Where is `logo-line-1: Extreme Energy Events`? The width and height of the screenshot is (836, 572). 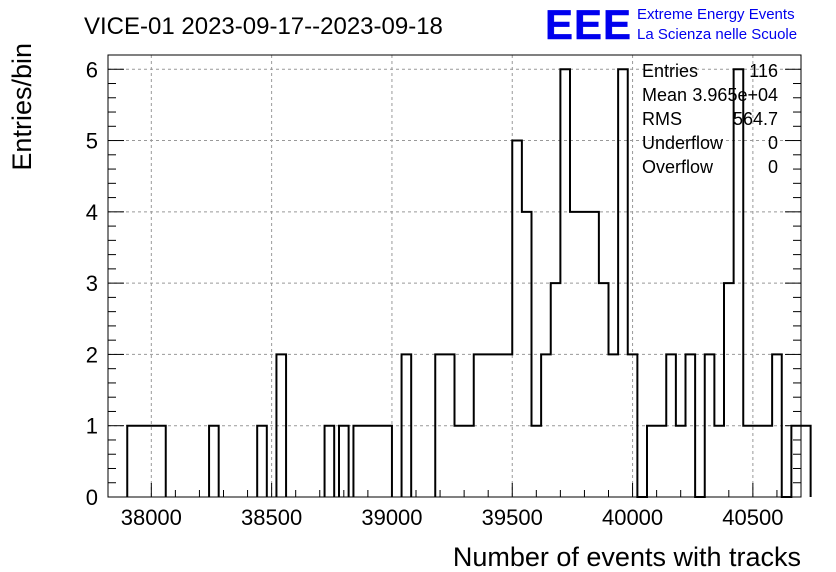 logo-line-1: Extreme Energy Events is located at coordinates (716, 14).